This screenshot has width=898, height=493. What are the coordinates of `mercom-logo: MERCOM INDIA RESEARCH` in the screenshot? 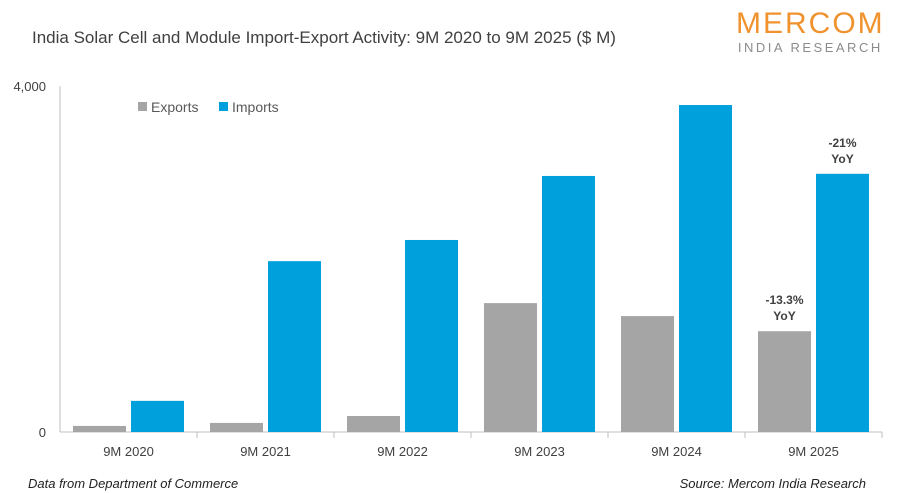 It's located at (810, 31).